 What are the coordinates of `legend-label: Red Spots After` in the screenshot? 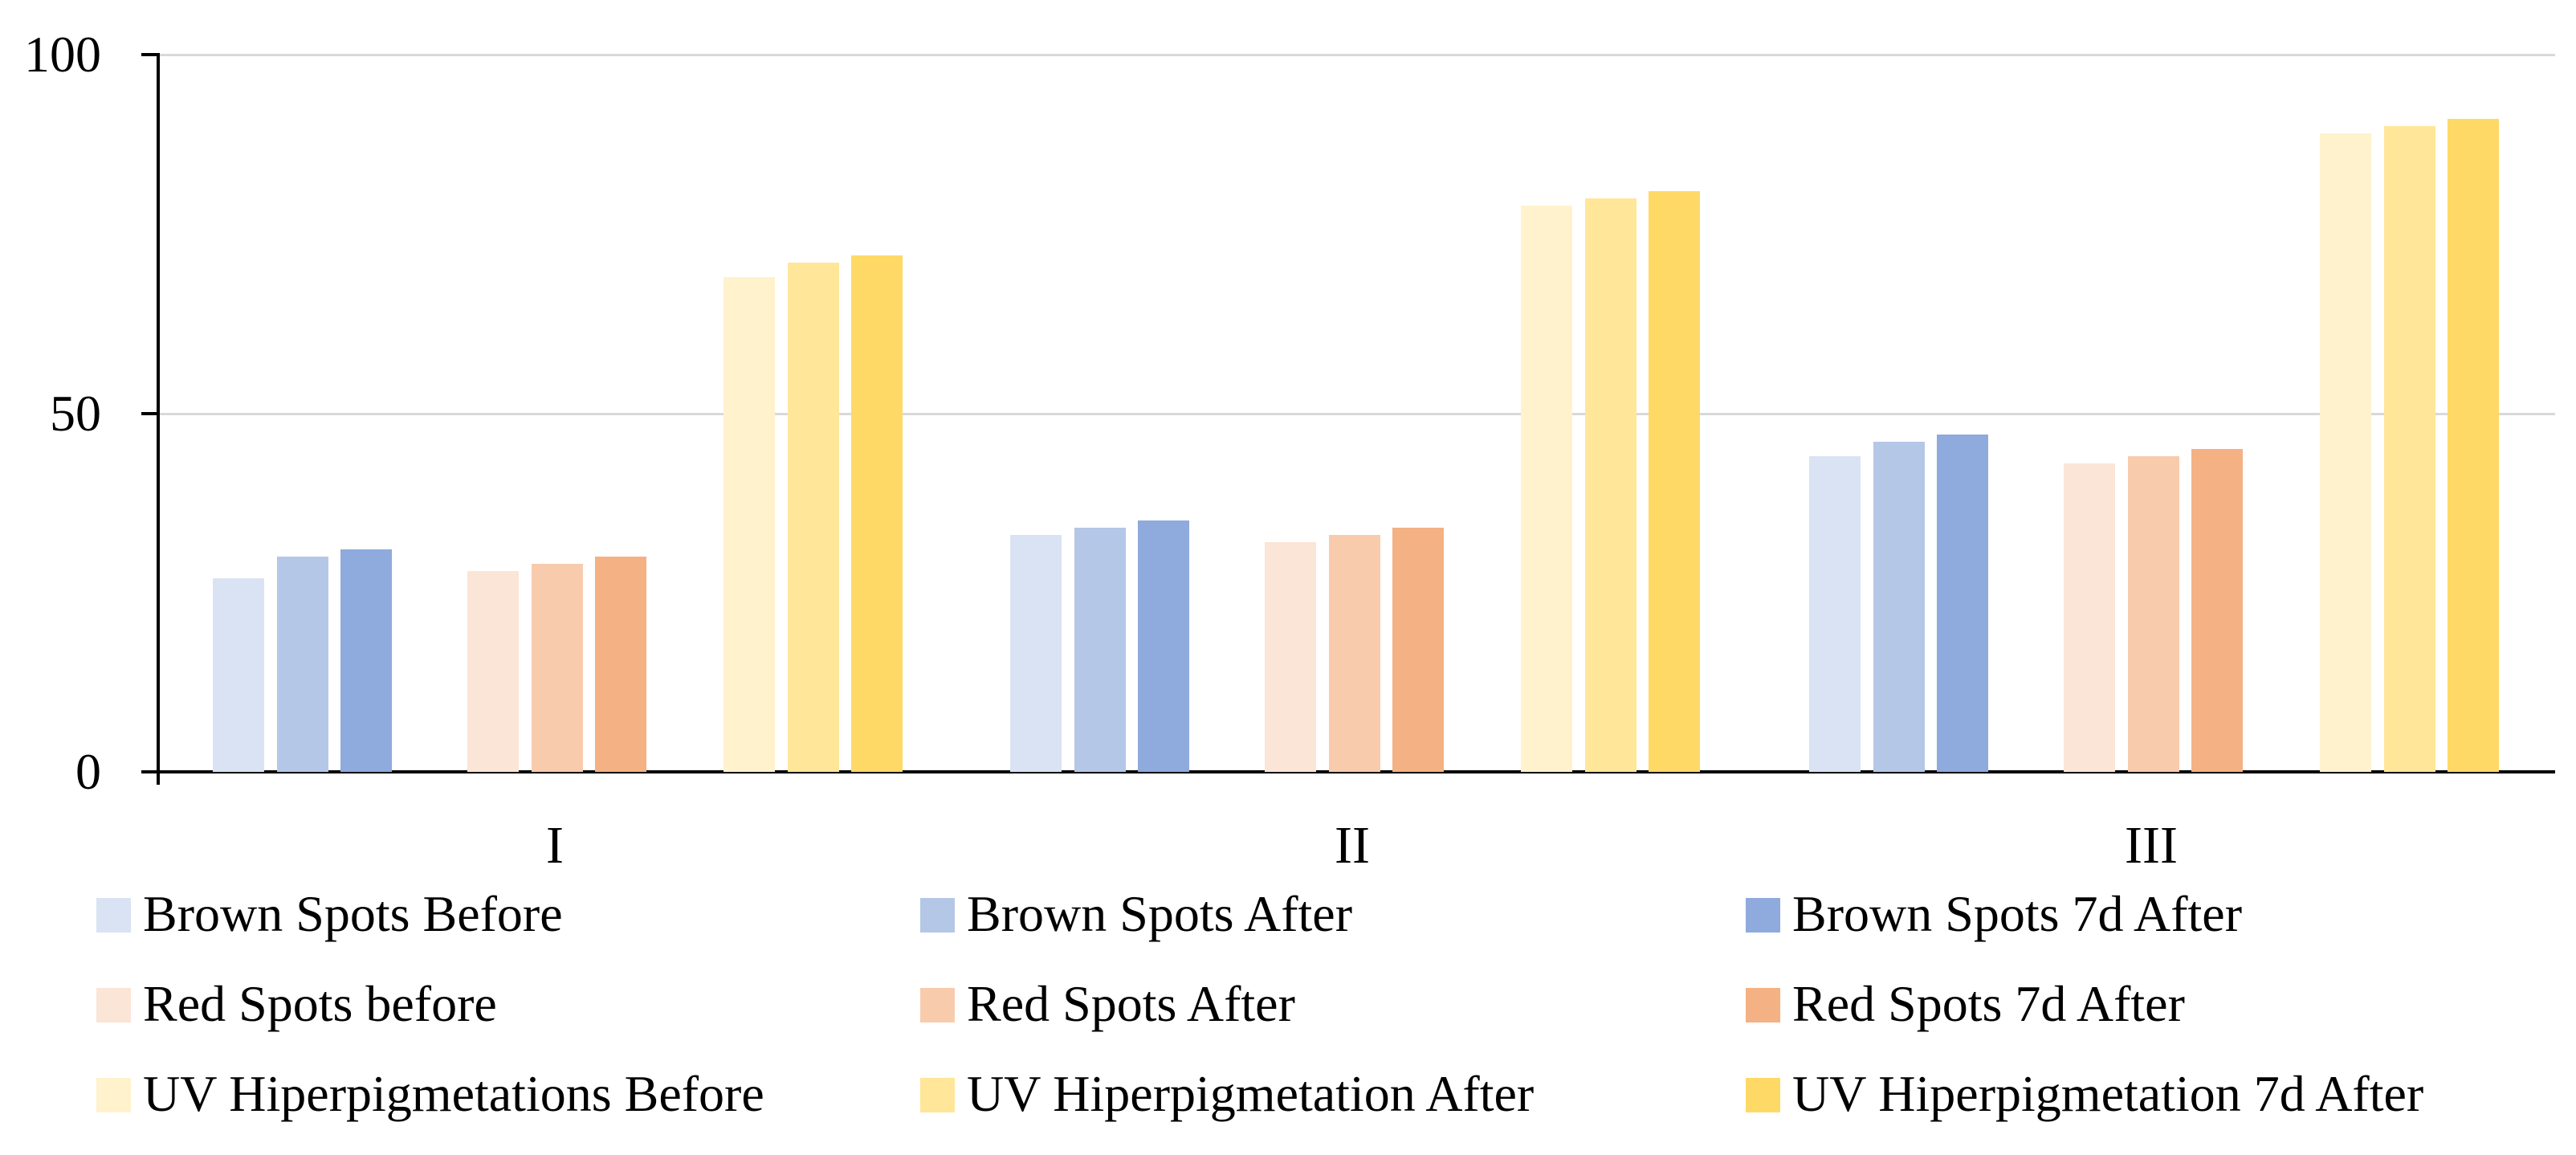 It's located at (1131, 1003).